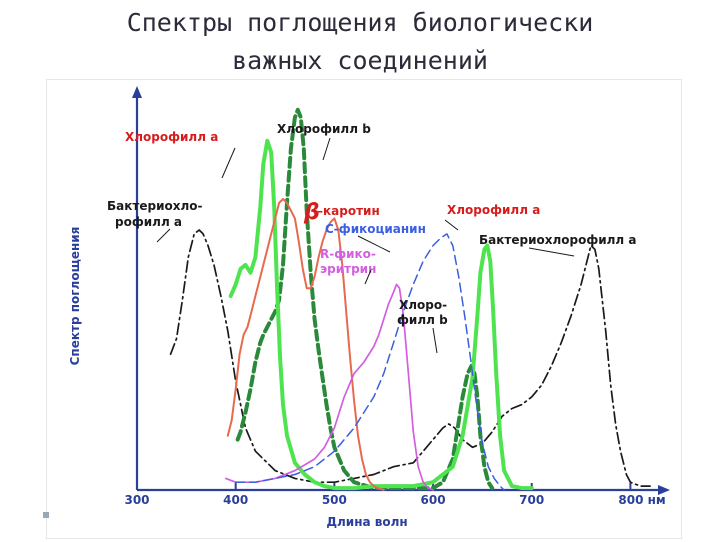 This screenshot has width=720, height=542. I want to click on annotation-label: Бактериохлорофилл а, so click(558, 240).